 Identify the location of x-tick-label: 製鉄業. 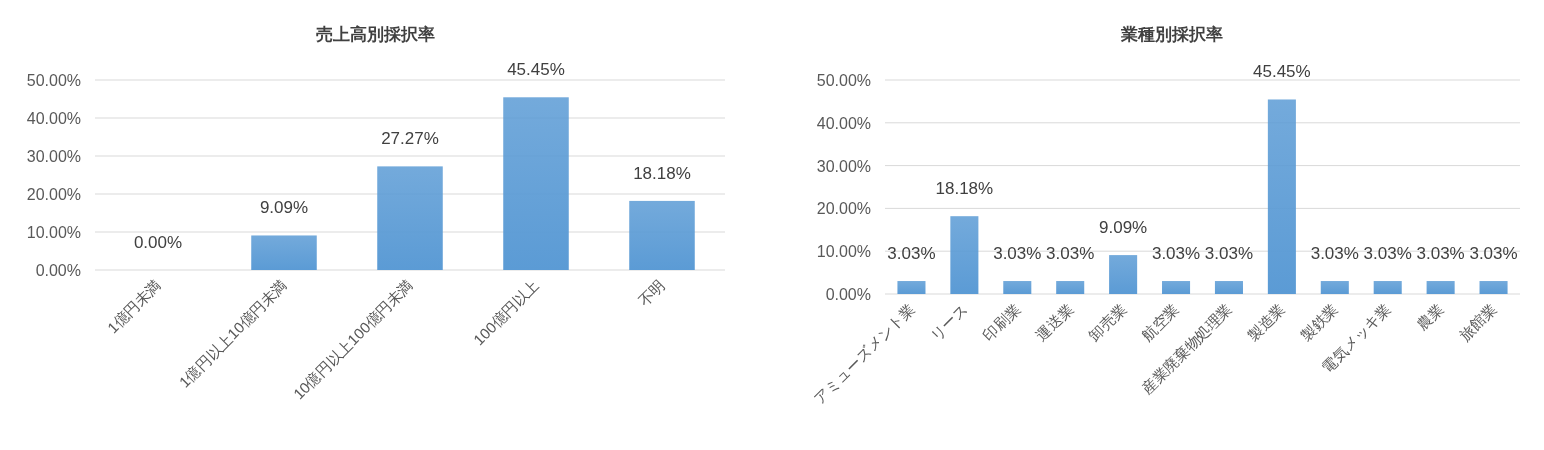
(1319, 322).